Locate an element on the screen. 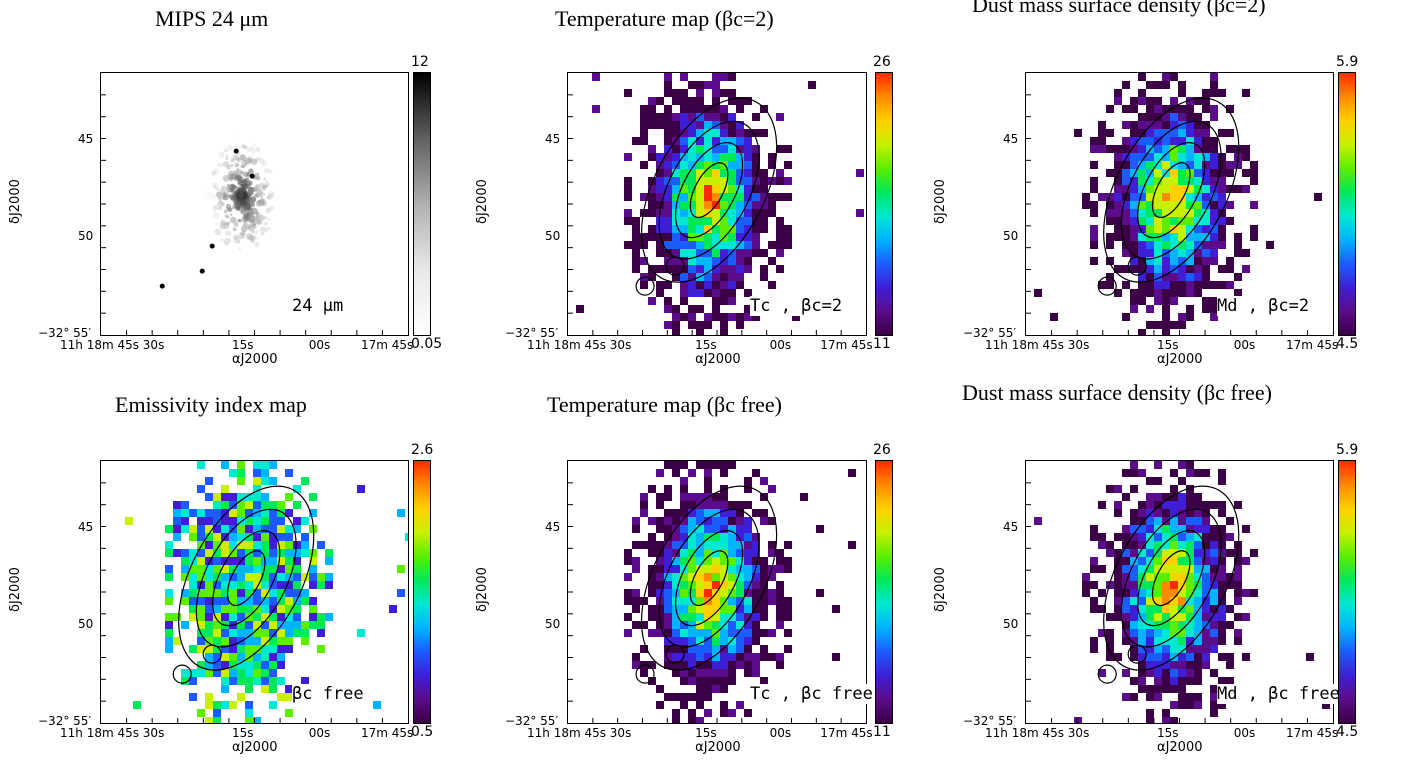 This screenshot has width=1403, height=762. y-tick-label: 45 is located at coordinates (1011, 527).